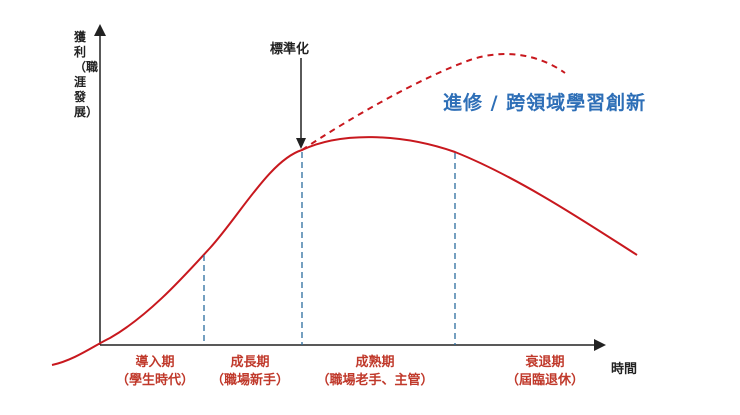 The image size is (740, 415). Describe the element at coordinates (290, 49) in the screenshot. I see `standardization-label: 標準化` at that location.